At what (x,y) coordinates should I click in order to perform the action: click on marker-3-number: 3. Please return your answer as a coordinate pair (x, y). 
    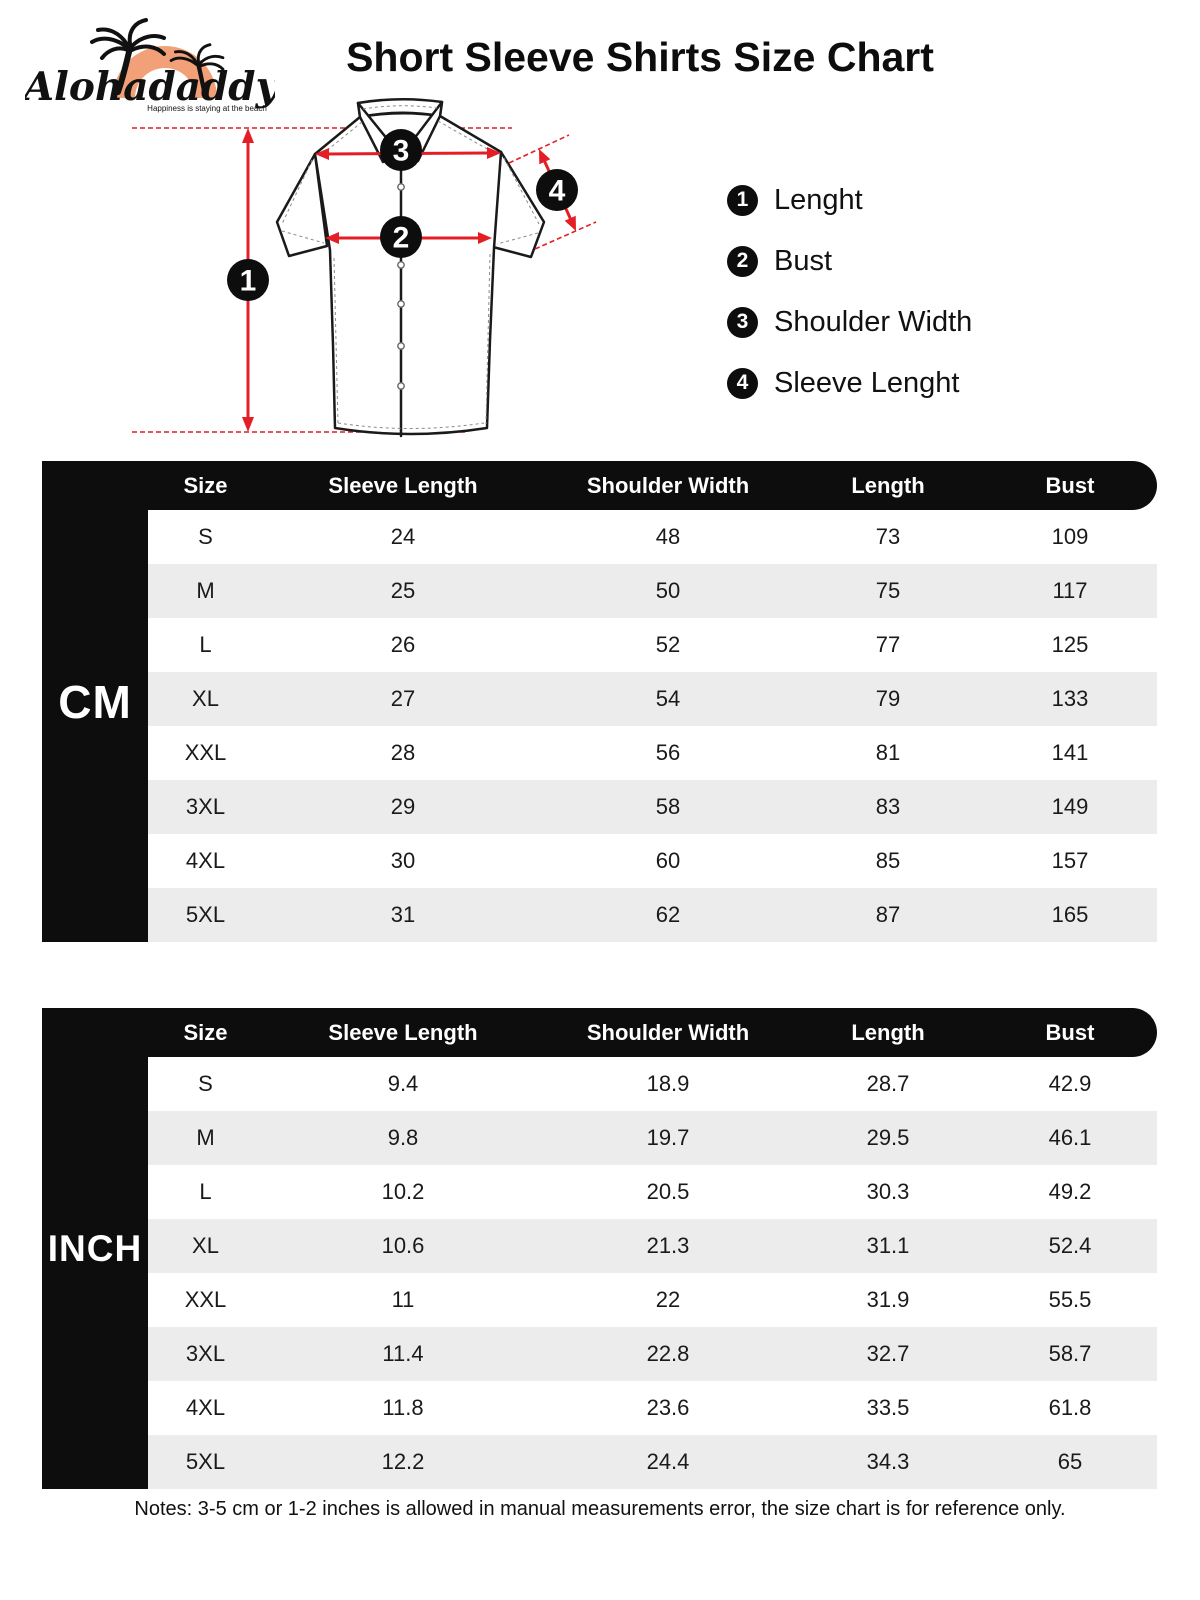
    Looking at the image, I should click on (401, 151).